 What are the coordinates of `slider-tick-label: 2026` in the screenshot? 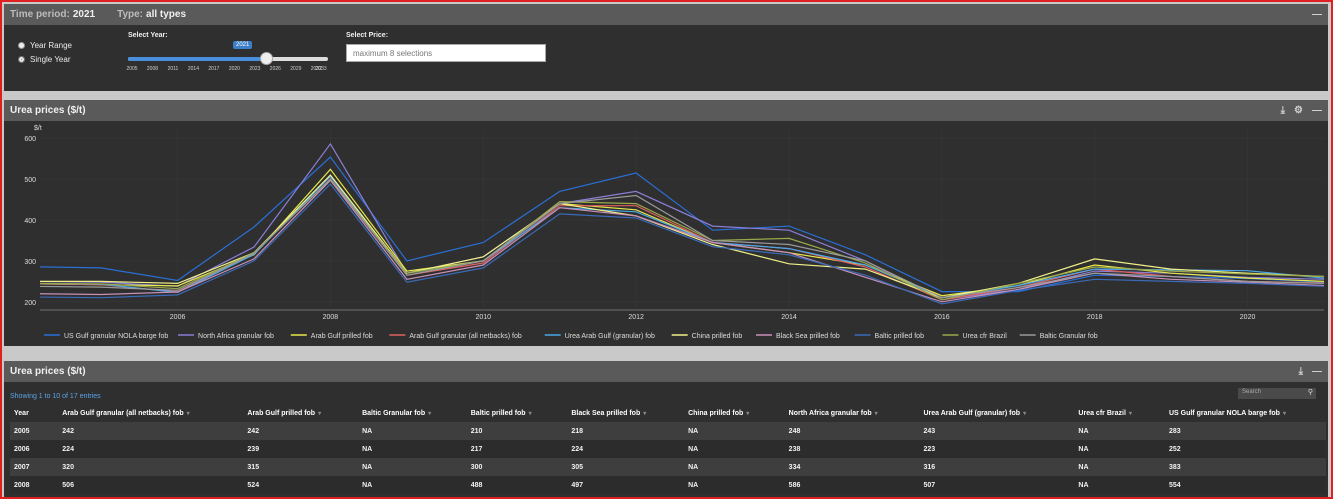 It's located at (275, 69).